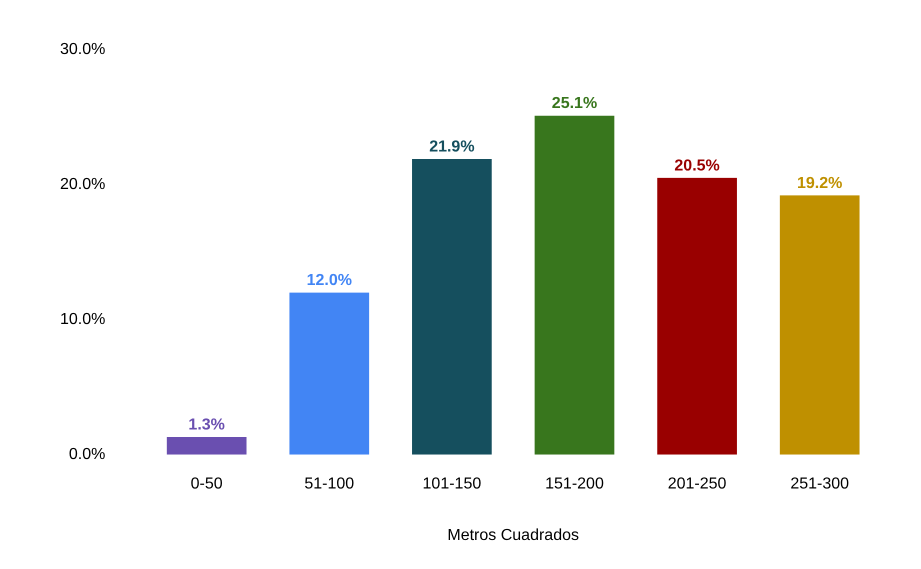 The width and height of the screenshot is (921, 569). Describe the element at coordinates (697, 165) in the screenshot. I see `data-label: 20.5%` at that location.